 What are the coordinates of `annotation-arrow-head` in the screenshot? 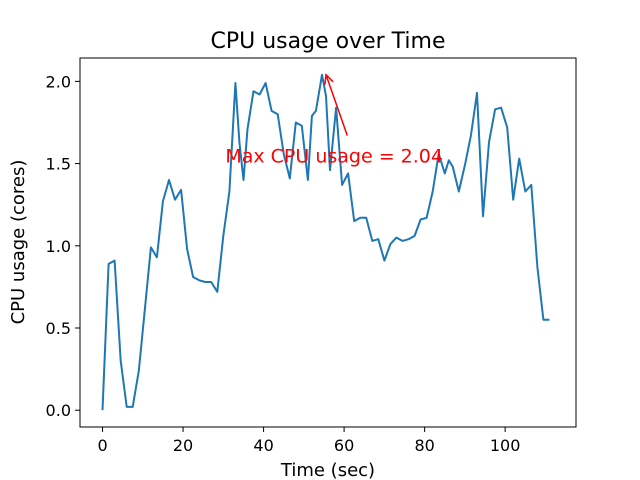 It's located at (329, 79).